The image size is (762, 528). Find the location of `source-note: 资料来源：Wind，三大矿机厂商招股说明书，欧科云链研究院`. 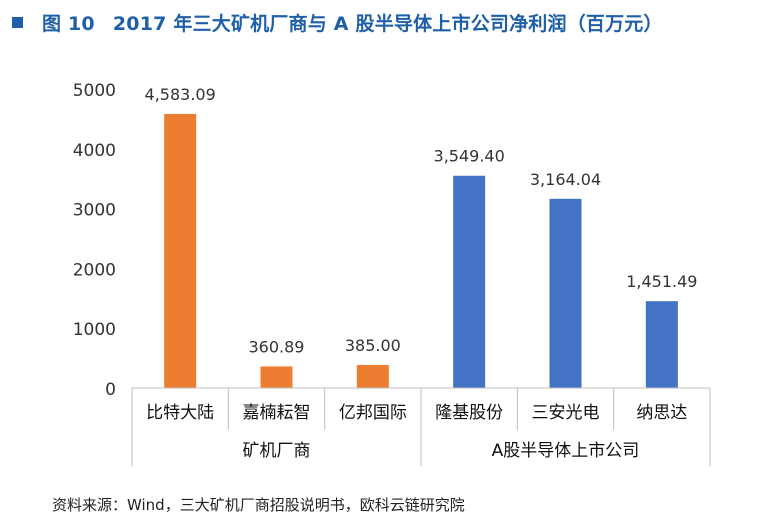

source-note: 资料来源：Wind，三大矿机厂商招股说明书，欧科云链研究院 is located at coordinates (258, 505).